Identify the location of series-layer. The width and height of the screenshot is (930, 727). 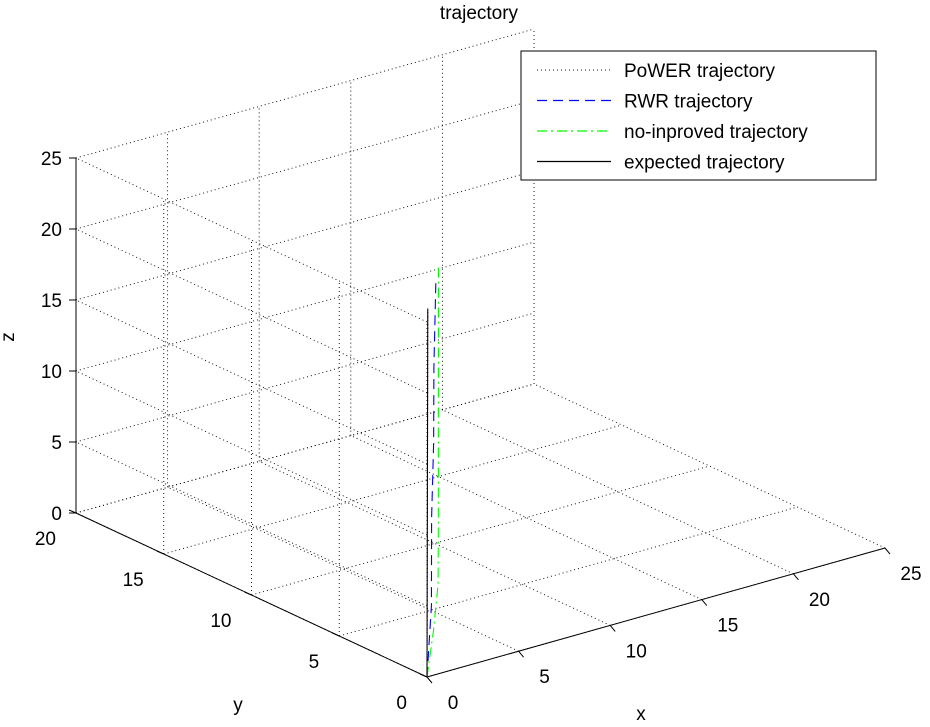
(433, 471).